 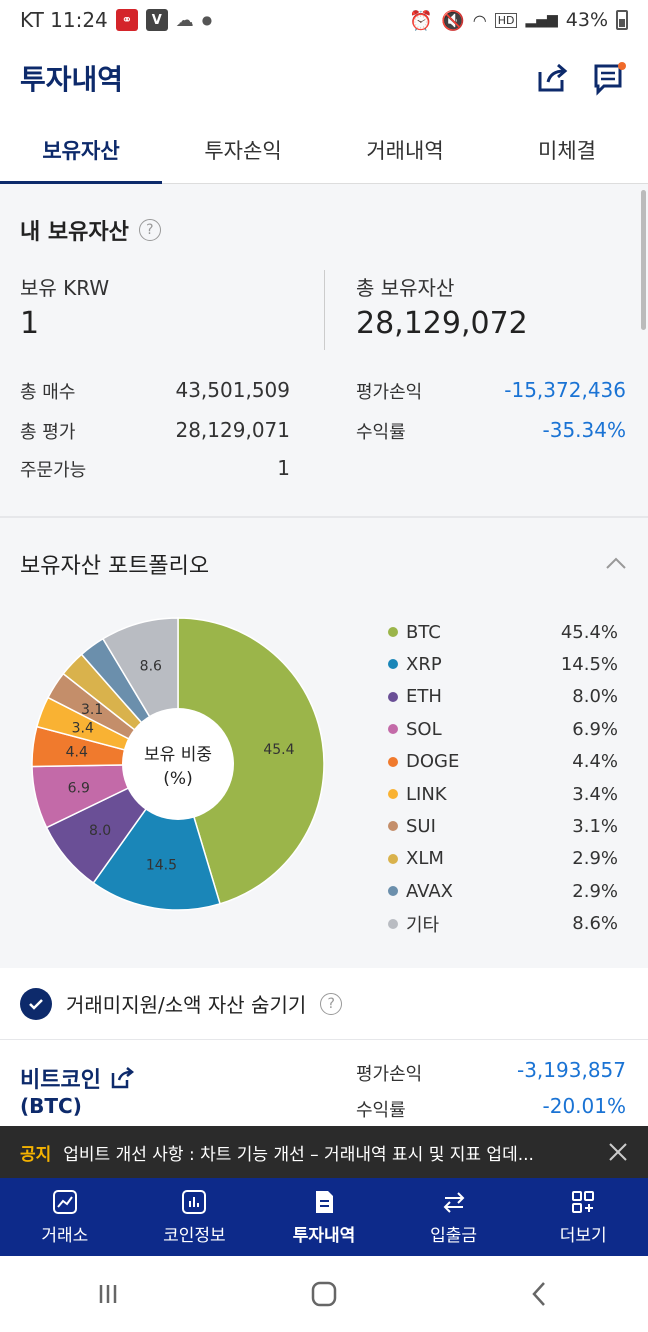 I want to click on link-app-icon: ⚭, so click(x=126, y=20).